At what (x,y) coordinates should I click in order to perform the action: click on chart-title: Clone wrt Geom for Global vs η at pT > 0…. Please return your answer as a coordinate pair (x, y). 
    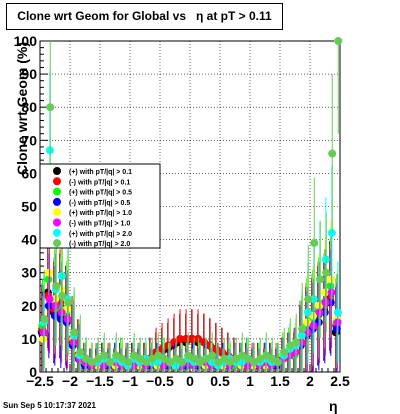
    Looking at the image, I should click on (144, 16).